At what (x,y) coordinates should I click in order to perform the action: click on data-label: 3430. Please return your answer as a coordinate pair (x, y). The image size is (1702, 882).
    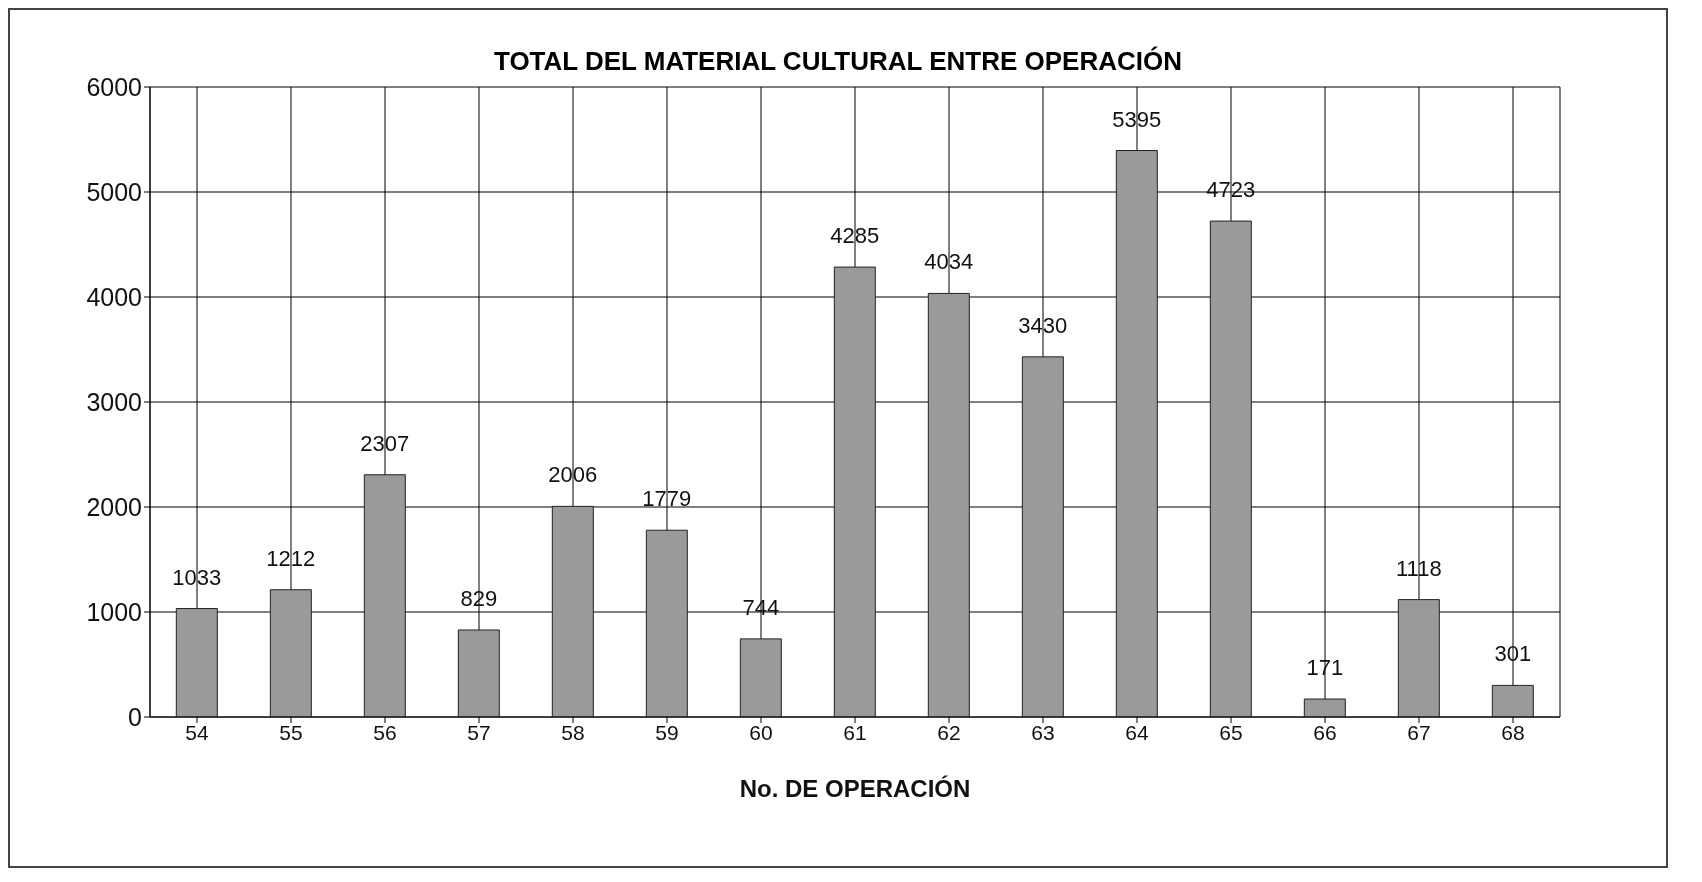
    Looking at the image, I should click on (1043, 325).